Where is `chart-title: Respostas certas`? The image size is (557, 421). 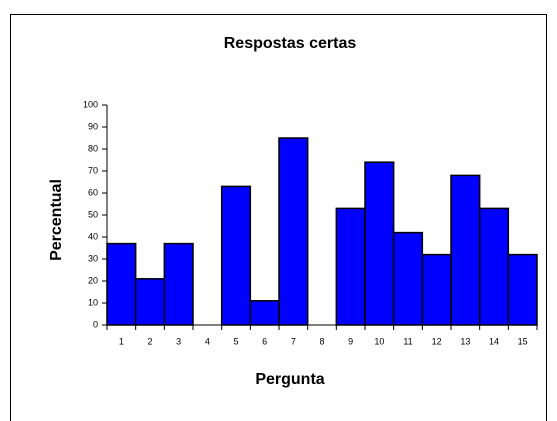
chart-title: Respostas certas is located at coordinates (290, 43).